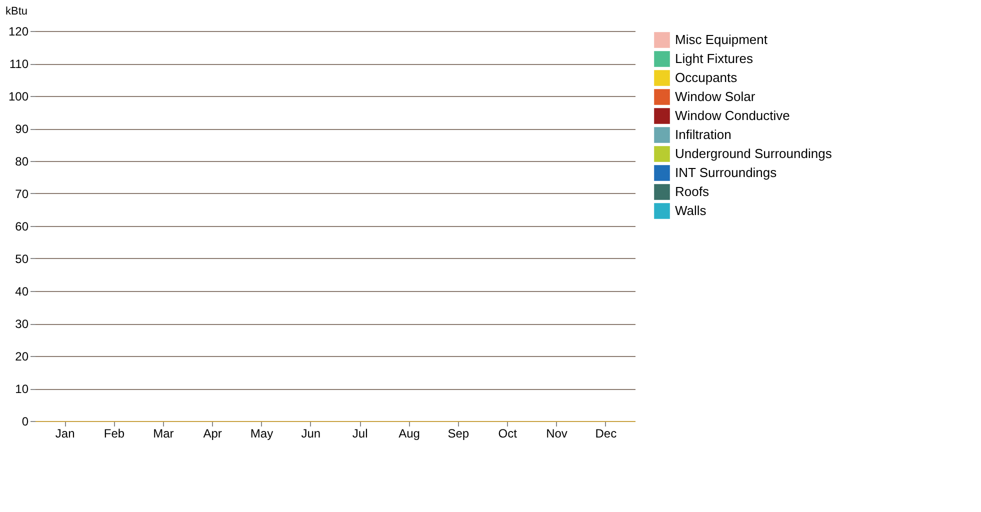 Image resolution: width=981 pixels, height=512 pixels. Describe the element at coordinates (360, 433) in the screenshot. I see `x-tick-label: Jul` at that location.